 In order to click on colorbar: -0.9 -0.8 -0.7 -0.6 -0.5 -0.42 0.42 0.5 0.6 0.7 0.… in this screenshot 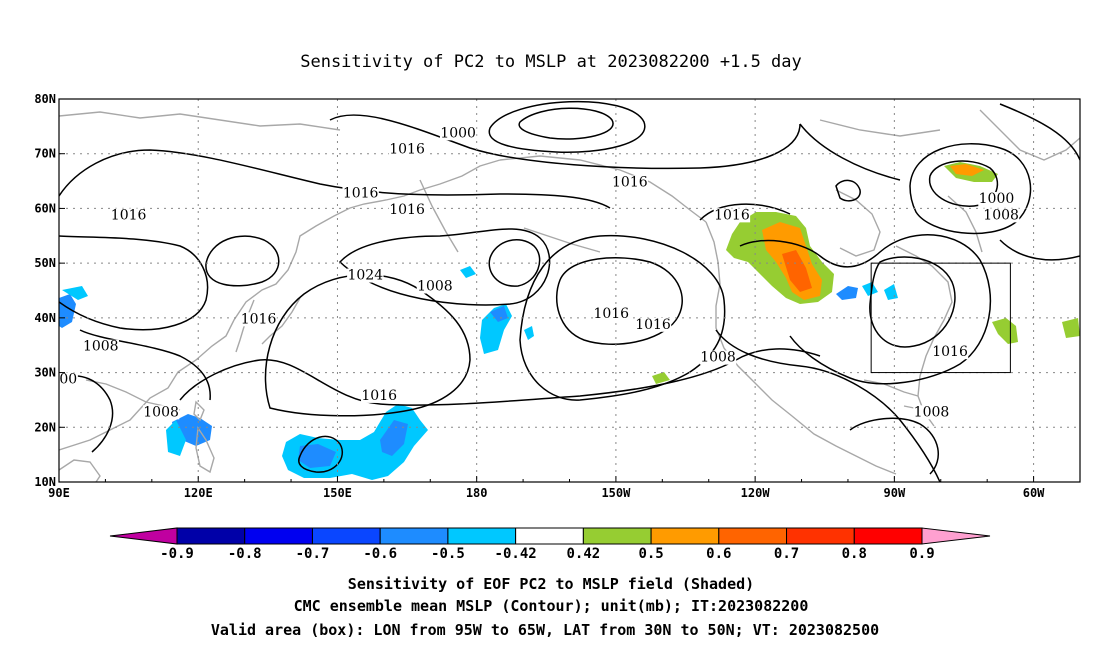, I will do `click(550, 544)`.